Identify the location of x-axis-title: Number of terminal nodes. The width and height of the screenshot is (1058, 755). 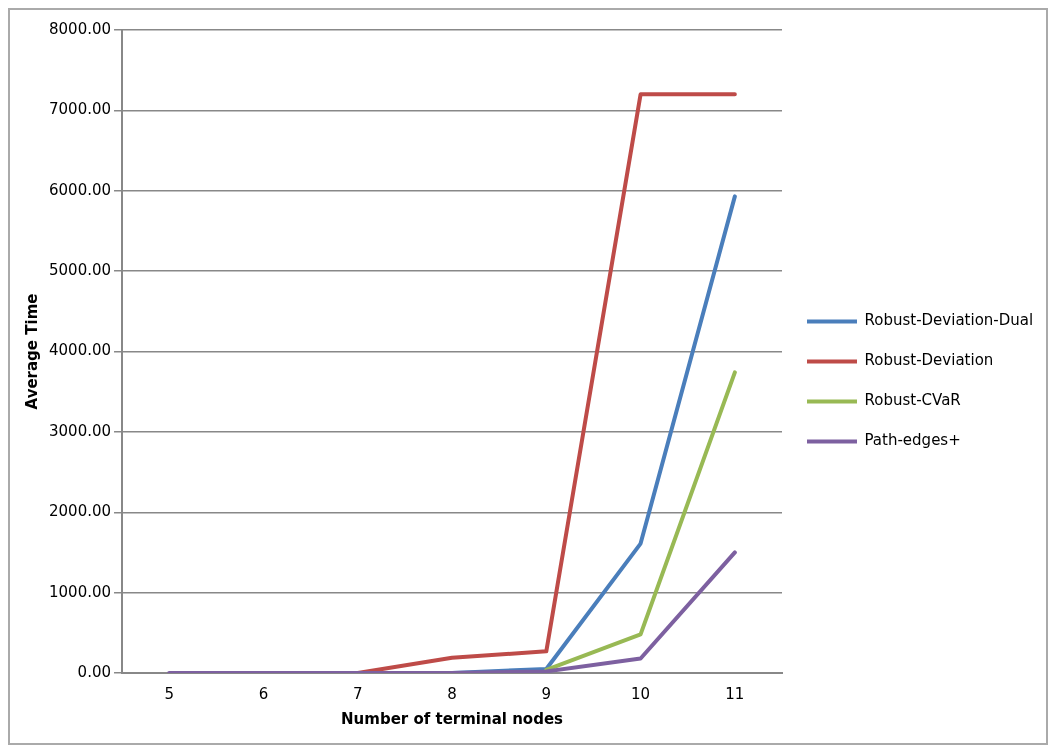
(452, 718).